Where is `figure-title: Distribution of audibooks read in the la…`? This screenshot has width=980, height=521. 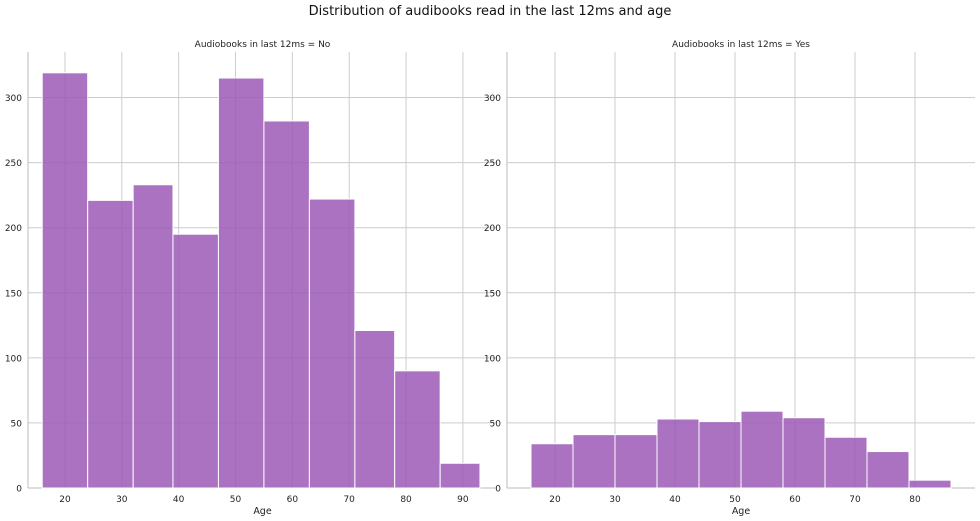
figure-title: Distribution of audibooks read in the la… is located at coordinates (490, 11).